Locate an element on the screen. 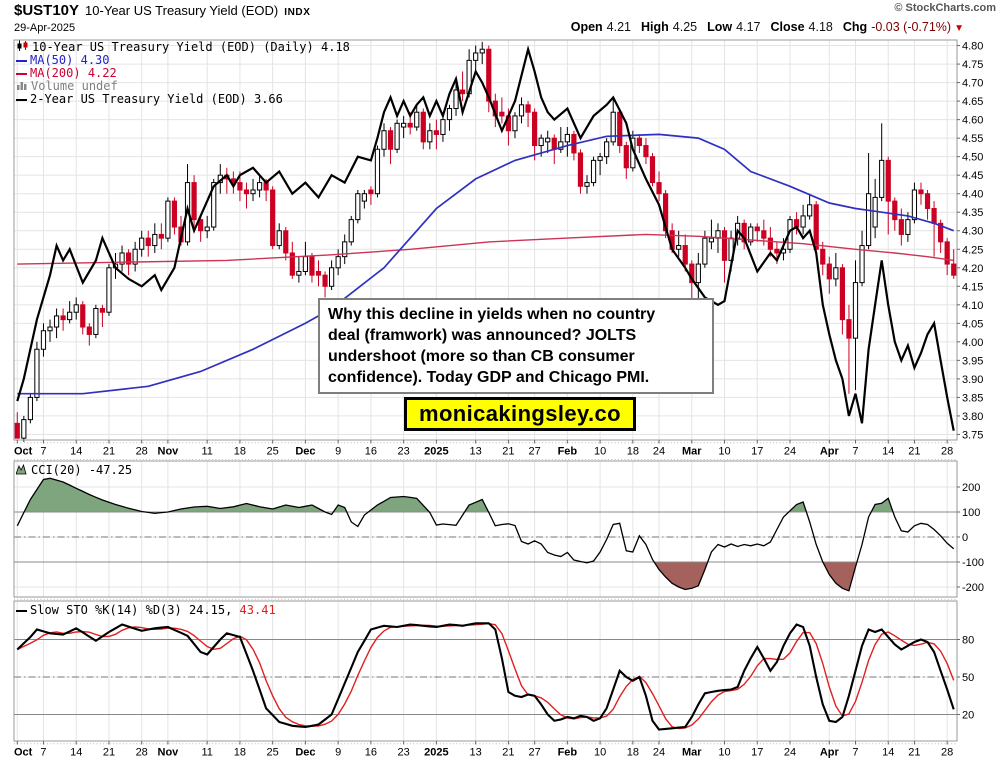 The image size is (1004, 767). chart-date: 29-Apr-2025 is located at coordinates (45, 28).